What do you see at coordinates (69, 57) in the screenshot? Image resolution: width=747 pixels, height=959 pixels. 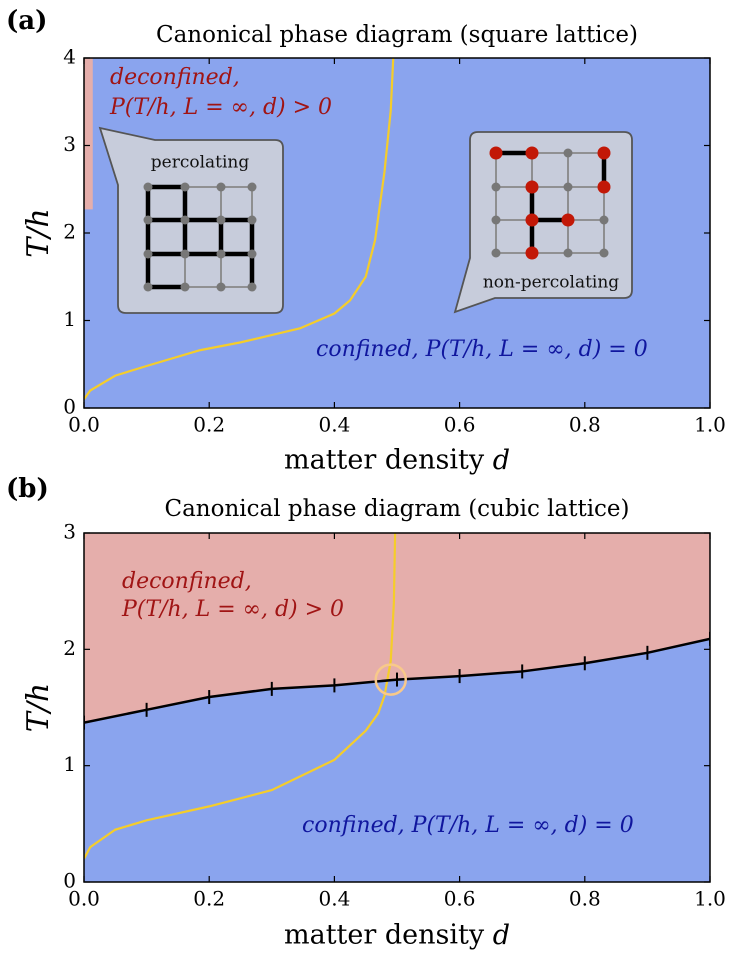 I see `y-tick-label: 4` at bounding box center [69, 57].